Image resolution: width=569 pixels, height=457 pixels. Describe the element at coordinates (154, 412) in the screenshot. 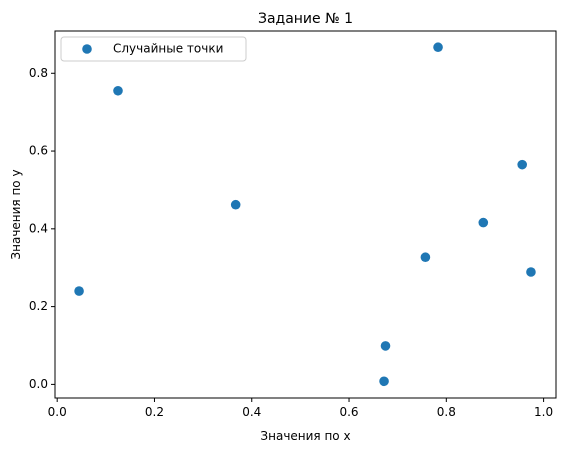

I see `x-tick-label: 0.2` at that location.